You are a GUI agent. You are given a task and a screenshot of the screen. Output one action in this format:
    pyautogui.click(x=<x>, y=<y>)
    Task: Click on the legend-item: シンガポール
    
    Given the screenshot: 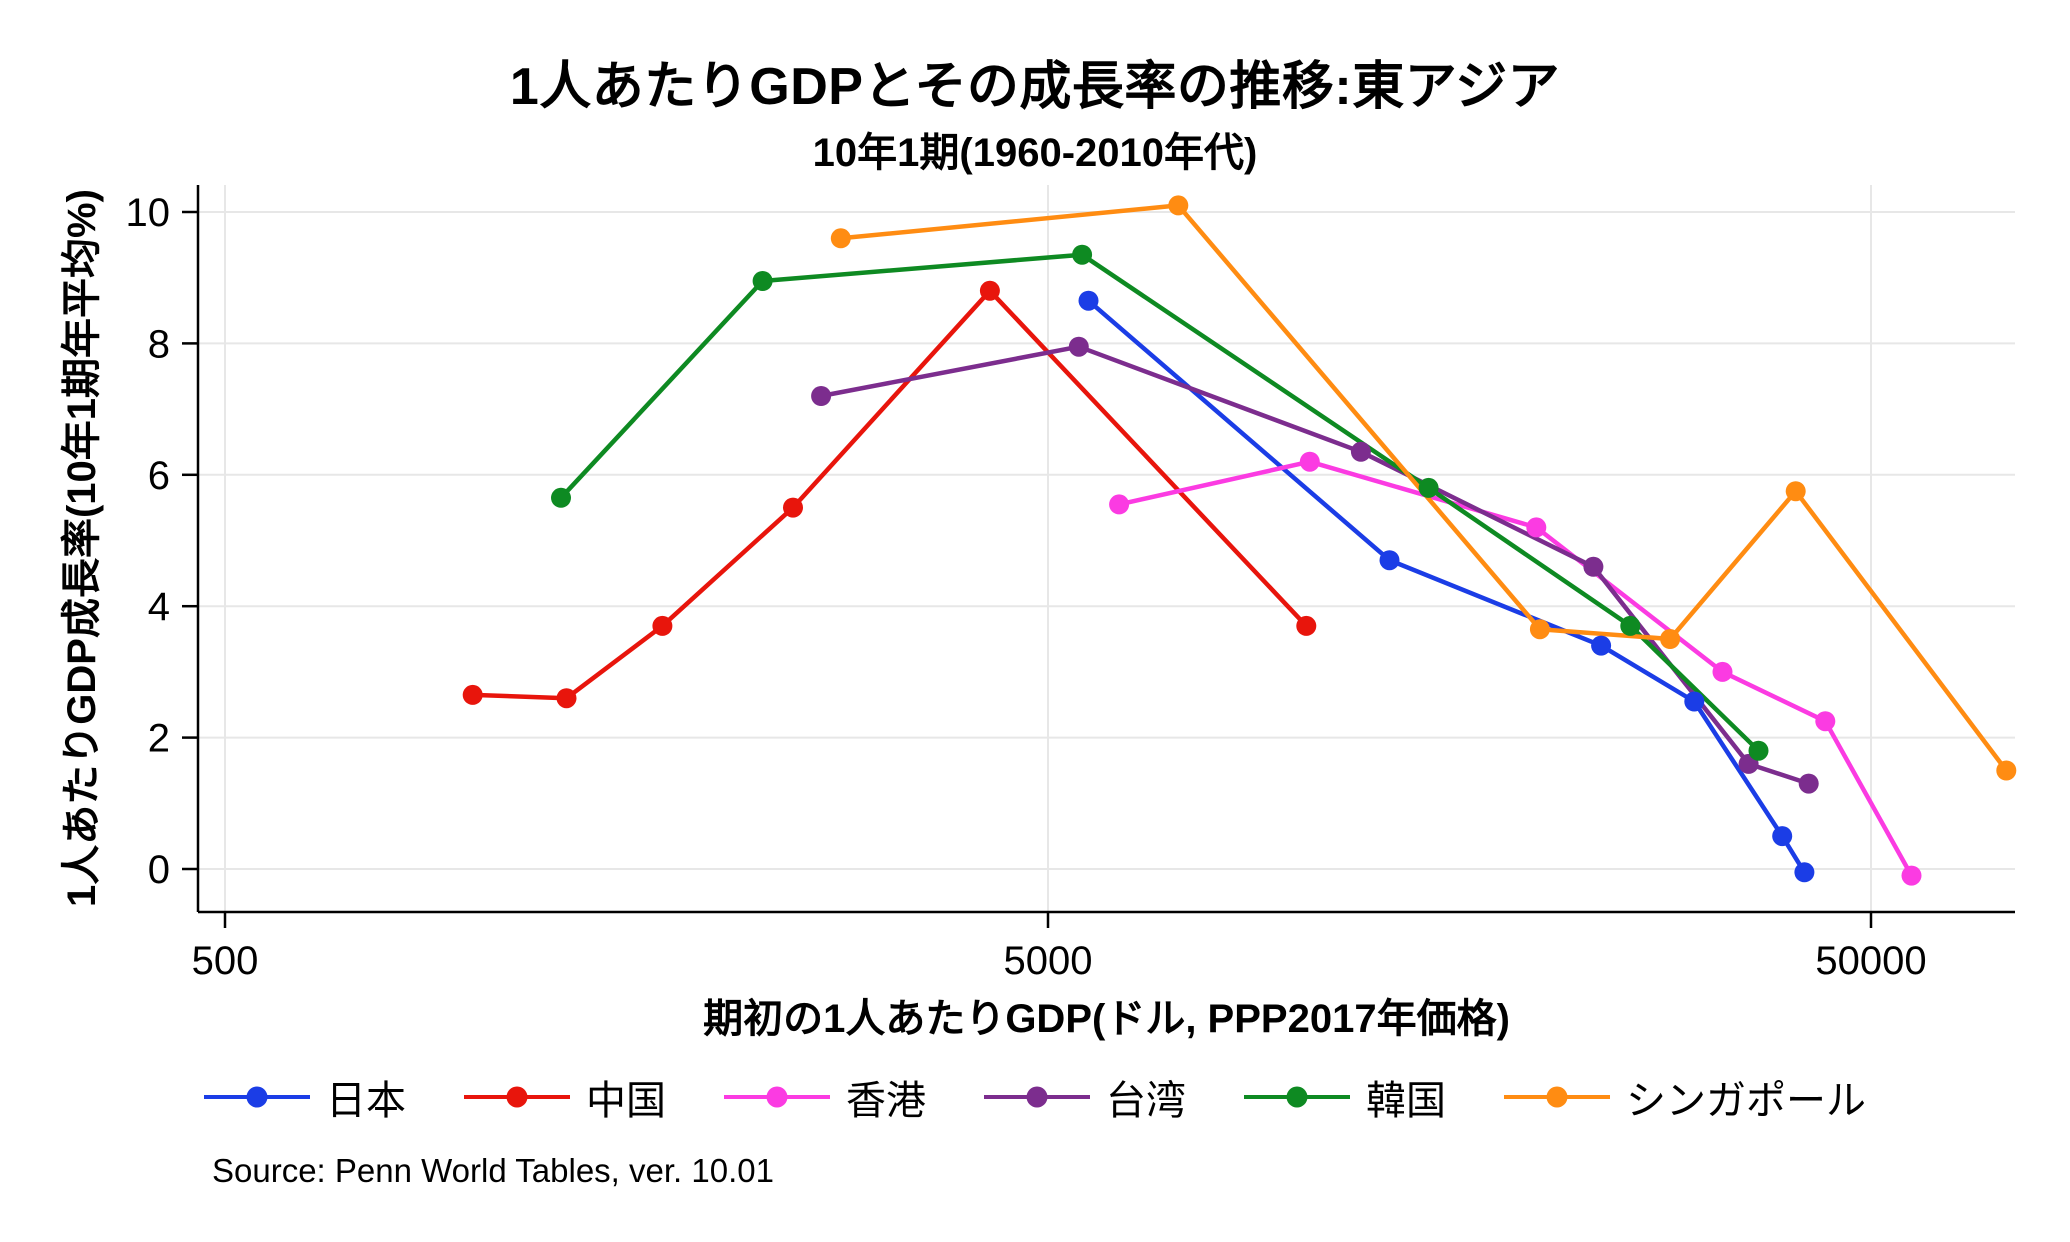 What is the action you would take?
    pyautogui.click(x=1685, y=1097)
    